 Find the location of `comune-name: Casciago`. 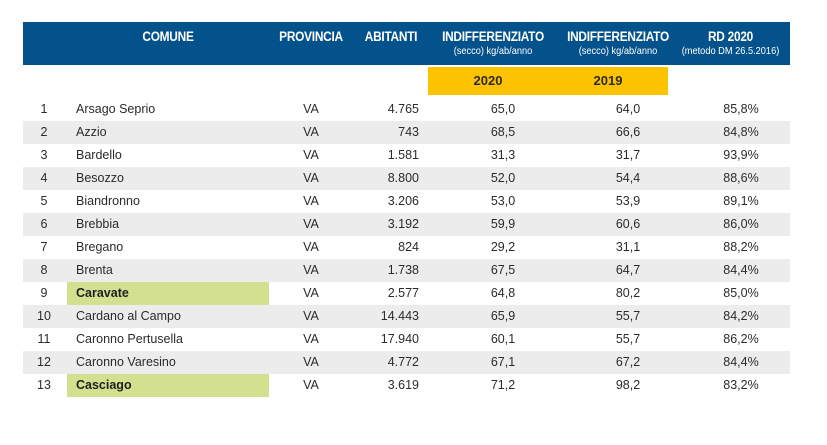

comune-name: Casciago is located at coordinates (168, 385).